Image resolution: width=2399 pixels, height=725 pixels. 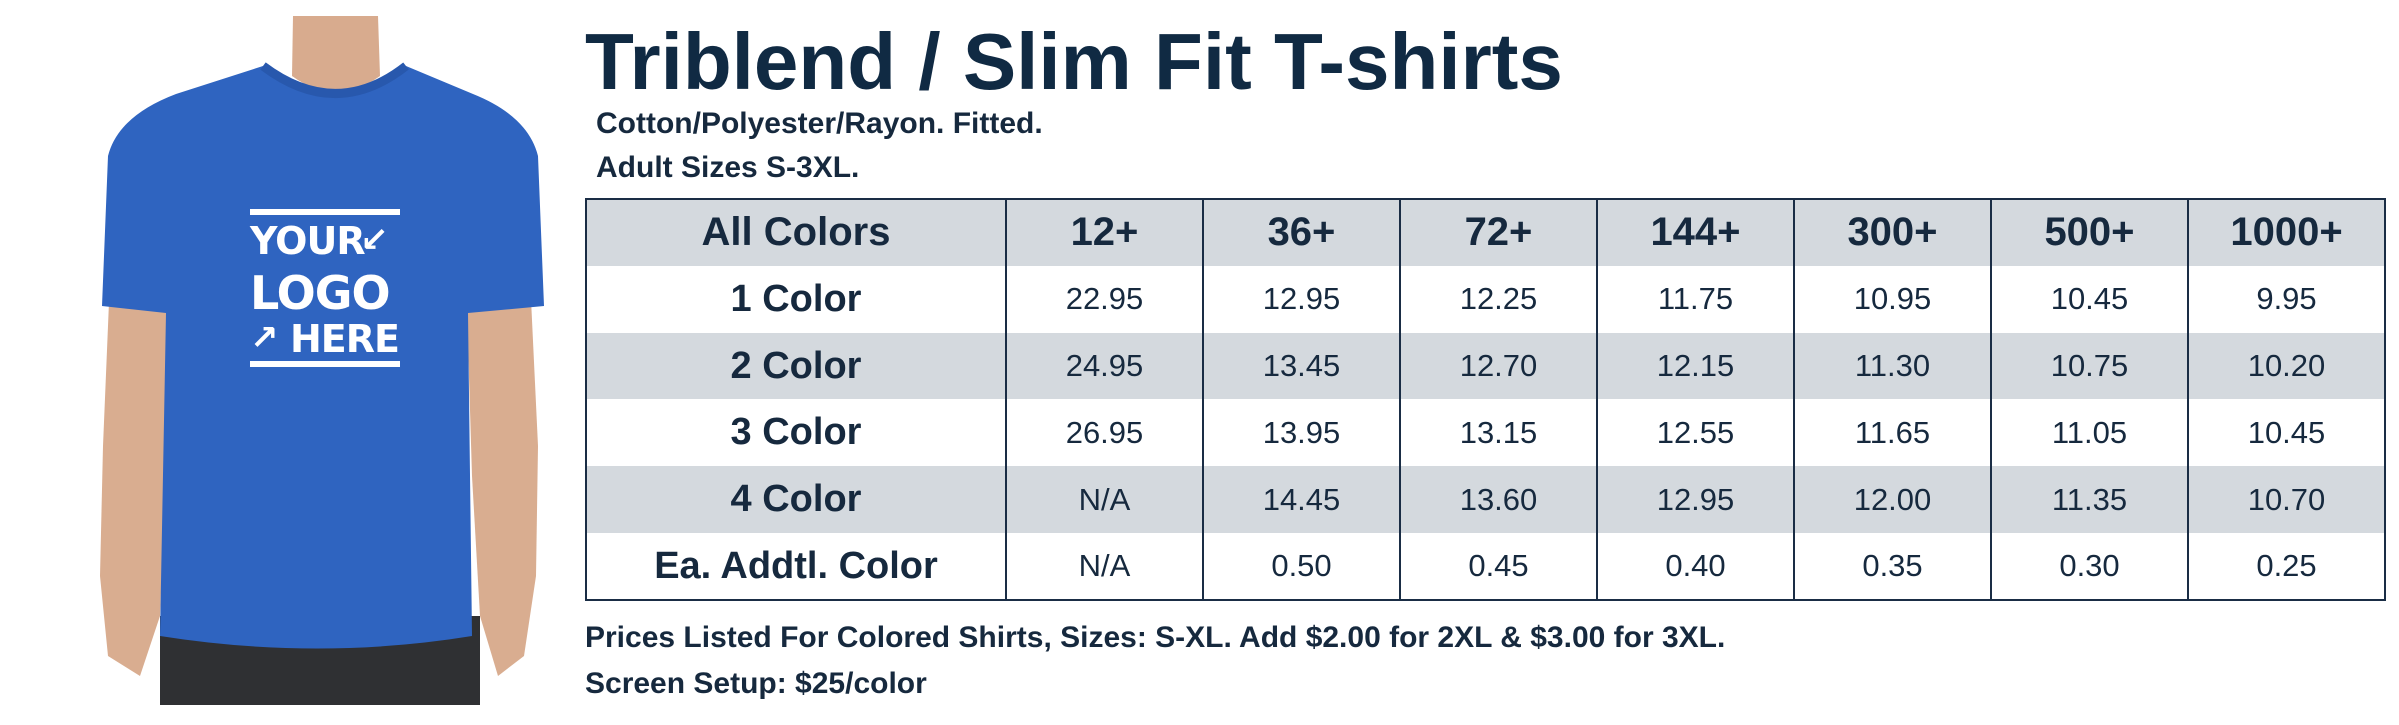 I want to click on price-cell: 22.95, so click(x=1104, y=299).